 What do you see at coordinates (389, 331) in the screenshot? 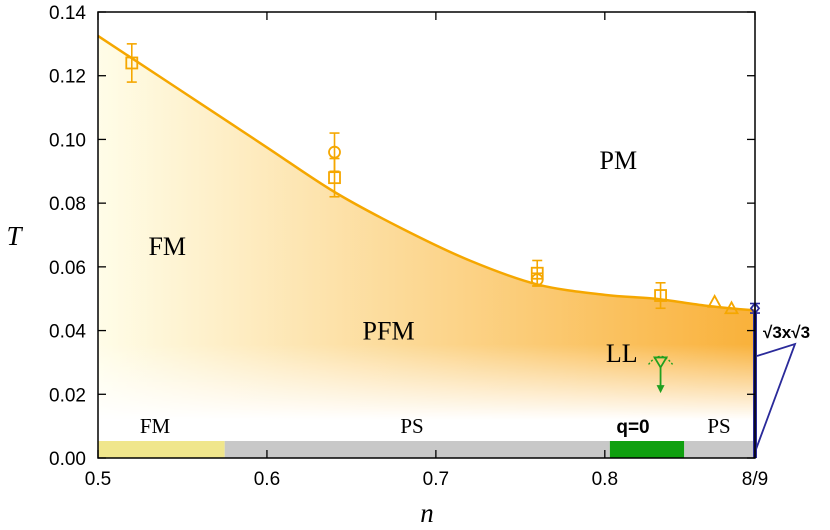
I see `region-label-pfm: PFM` at bounding box center [389, 331].